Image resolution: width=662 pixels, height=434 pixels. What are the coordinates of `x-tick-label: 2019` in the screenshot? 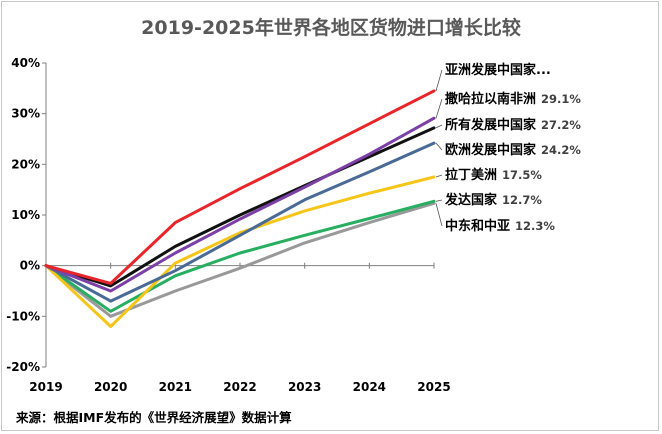 It's located at (45, 387).